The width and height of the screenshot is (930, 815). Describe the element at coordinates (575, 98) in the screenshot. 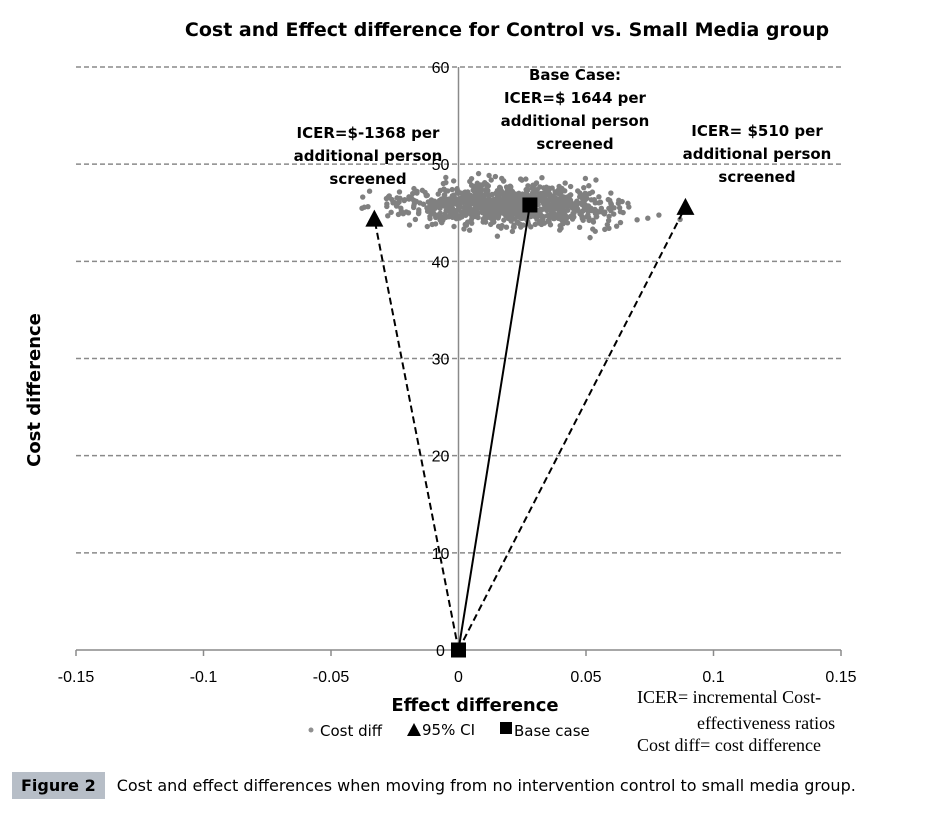

I see `annotation-text: ICER=$ 1644 per` at that location.